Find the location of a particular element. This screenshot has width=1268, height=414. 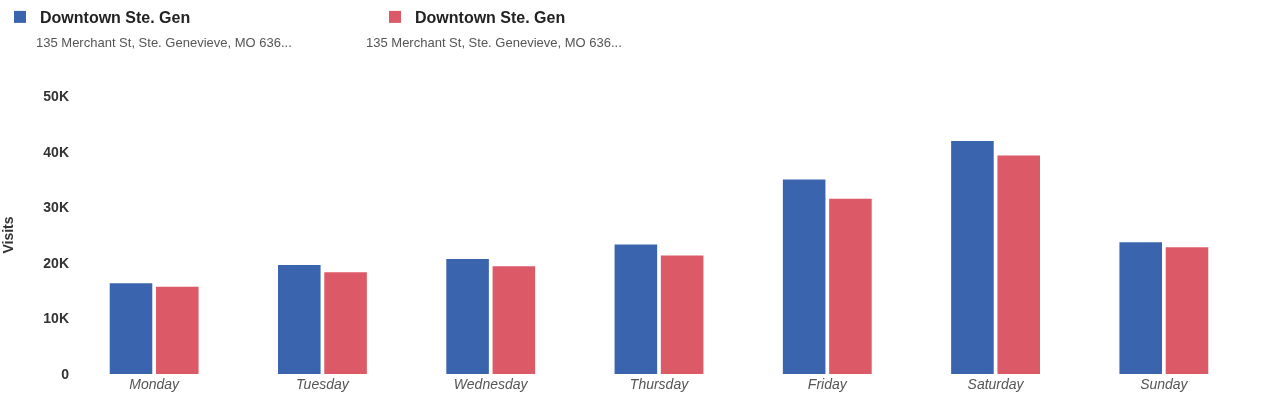

y-tick-label: 40K is located at coordinates (56, 151).